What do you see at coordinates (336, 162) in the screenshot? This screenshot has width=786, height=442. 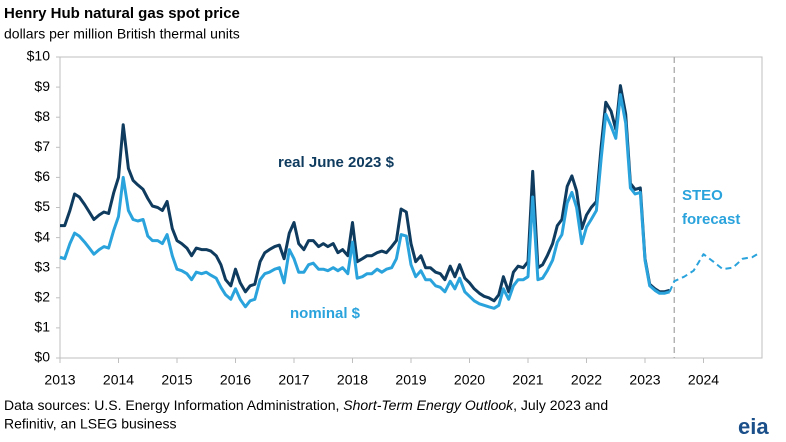 I see `series-label: real June 2023 $` at bounding box center [336, 162].